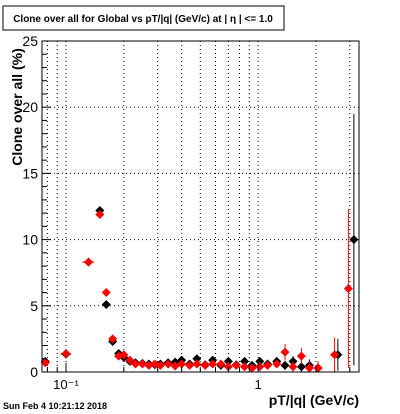 This screenshot has width=400, height=414. Describe the element at coordinates (34, 372) in the screenshot. I see `y-tick-label: 0` at that location.